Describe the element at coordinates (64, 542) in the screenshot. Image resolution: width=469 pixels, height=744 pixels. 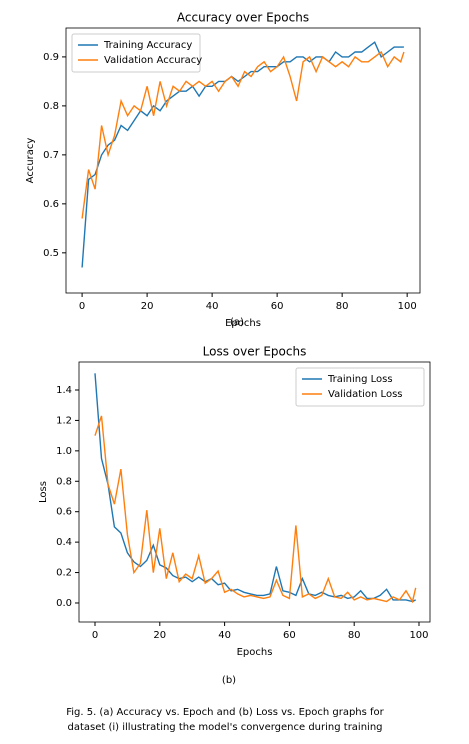
I see `y-tick-label: 0.4` at that location.